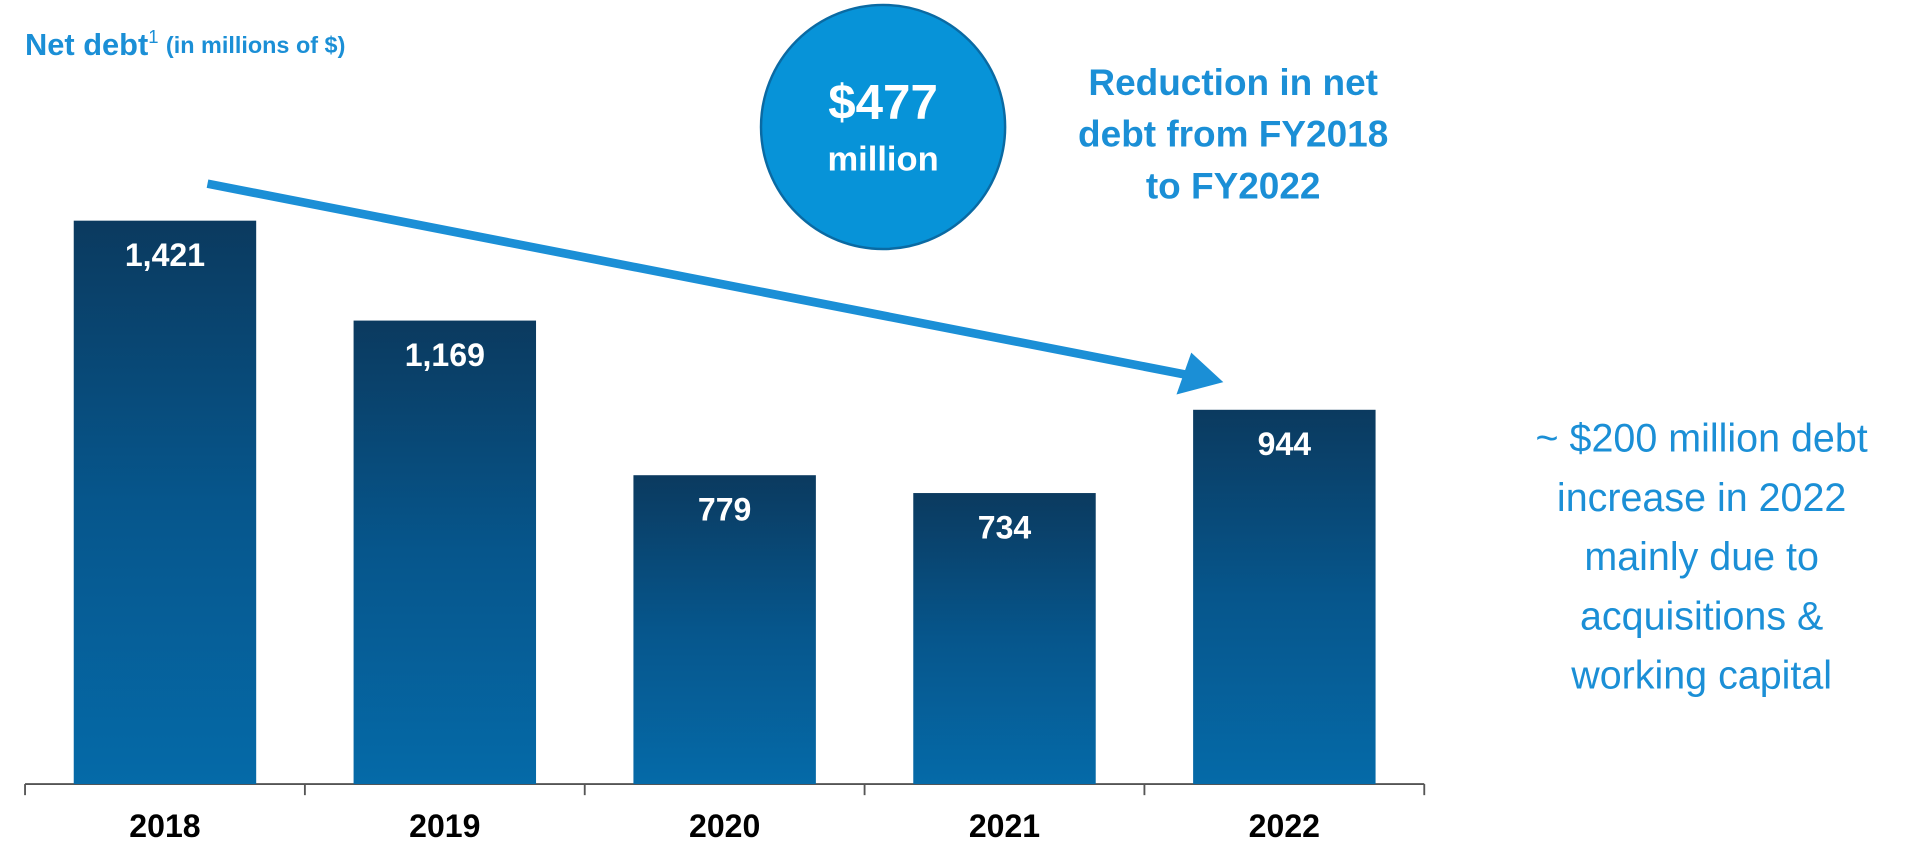  Describe the element at coordinates (1233, 82) in the screenshot. I see `annotation-line: Reduction in net` at that location.